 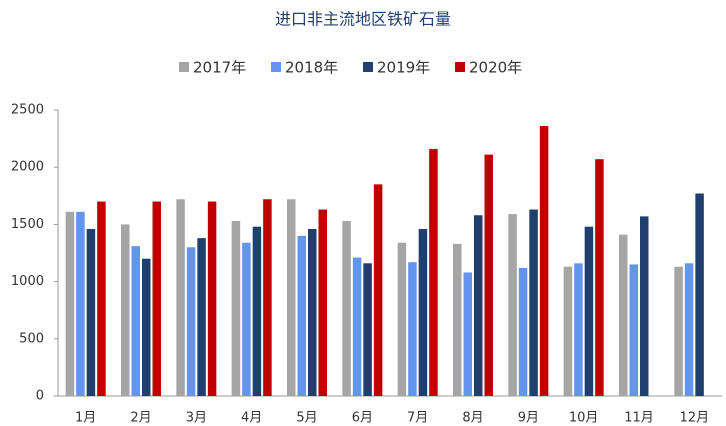 What do you see at coordinates (196, 418) in the screenshot?
I see `x-tick-label: 3月` at bounding box center [196, 418].